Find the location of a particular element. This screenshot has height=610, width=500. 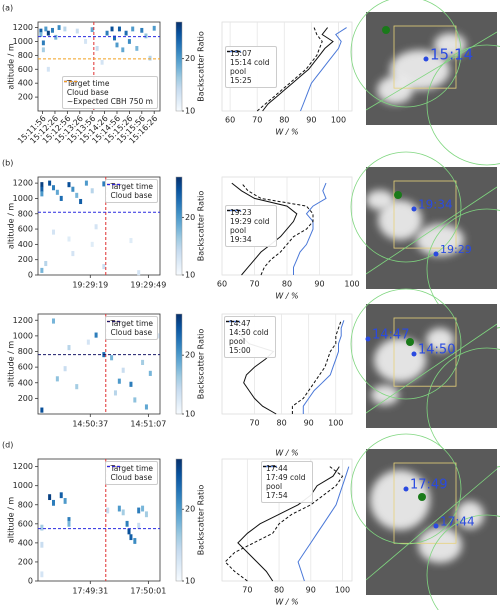

y-tick-label: 200 is located at coordinates (25, 398).